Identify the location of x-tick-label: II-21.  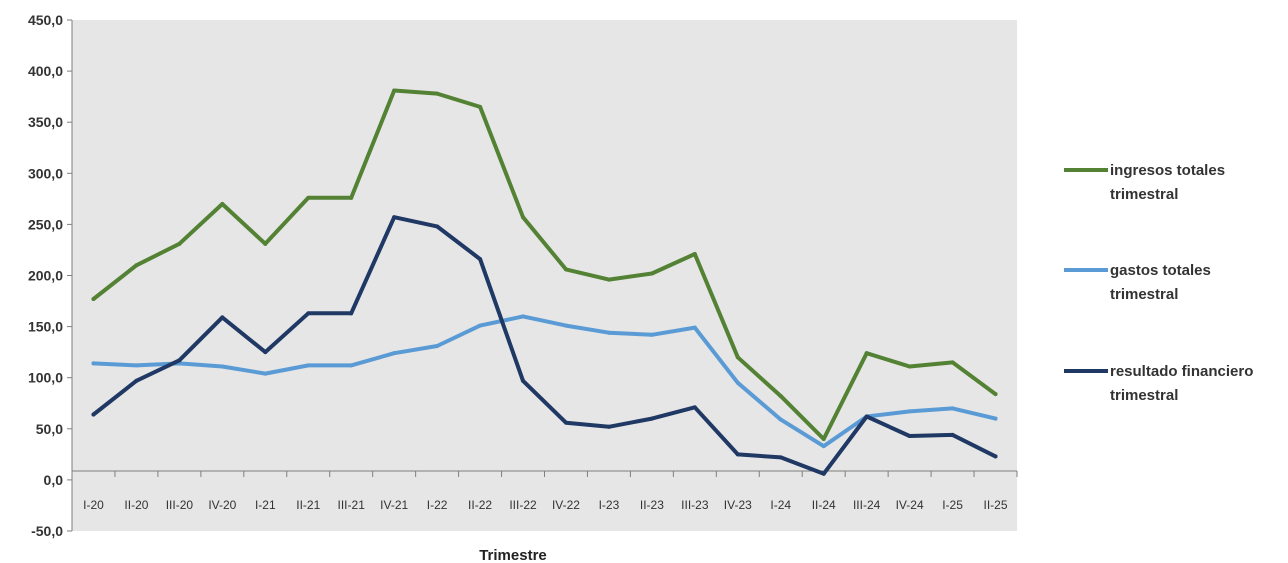
(308, 505).